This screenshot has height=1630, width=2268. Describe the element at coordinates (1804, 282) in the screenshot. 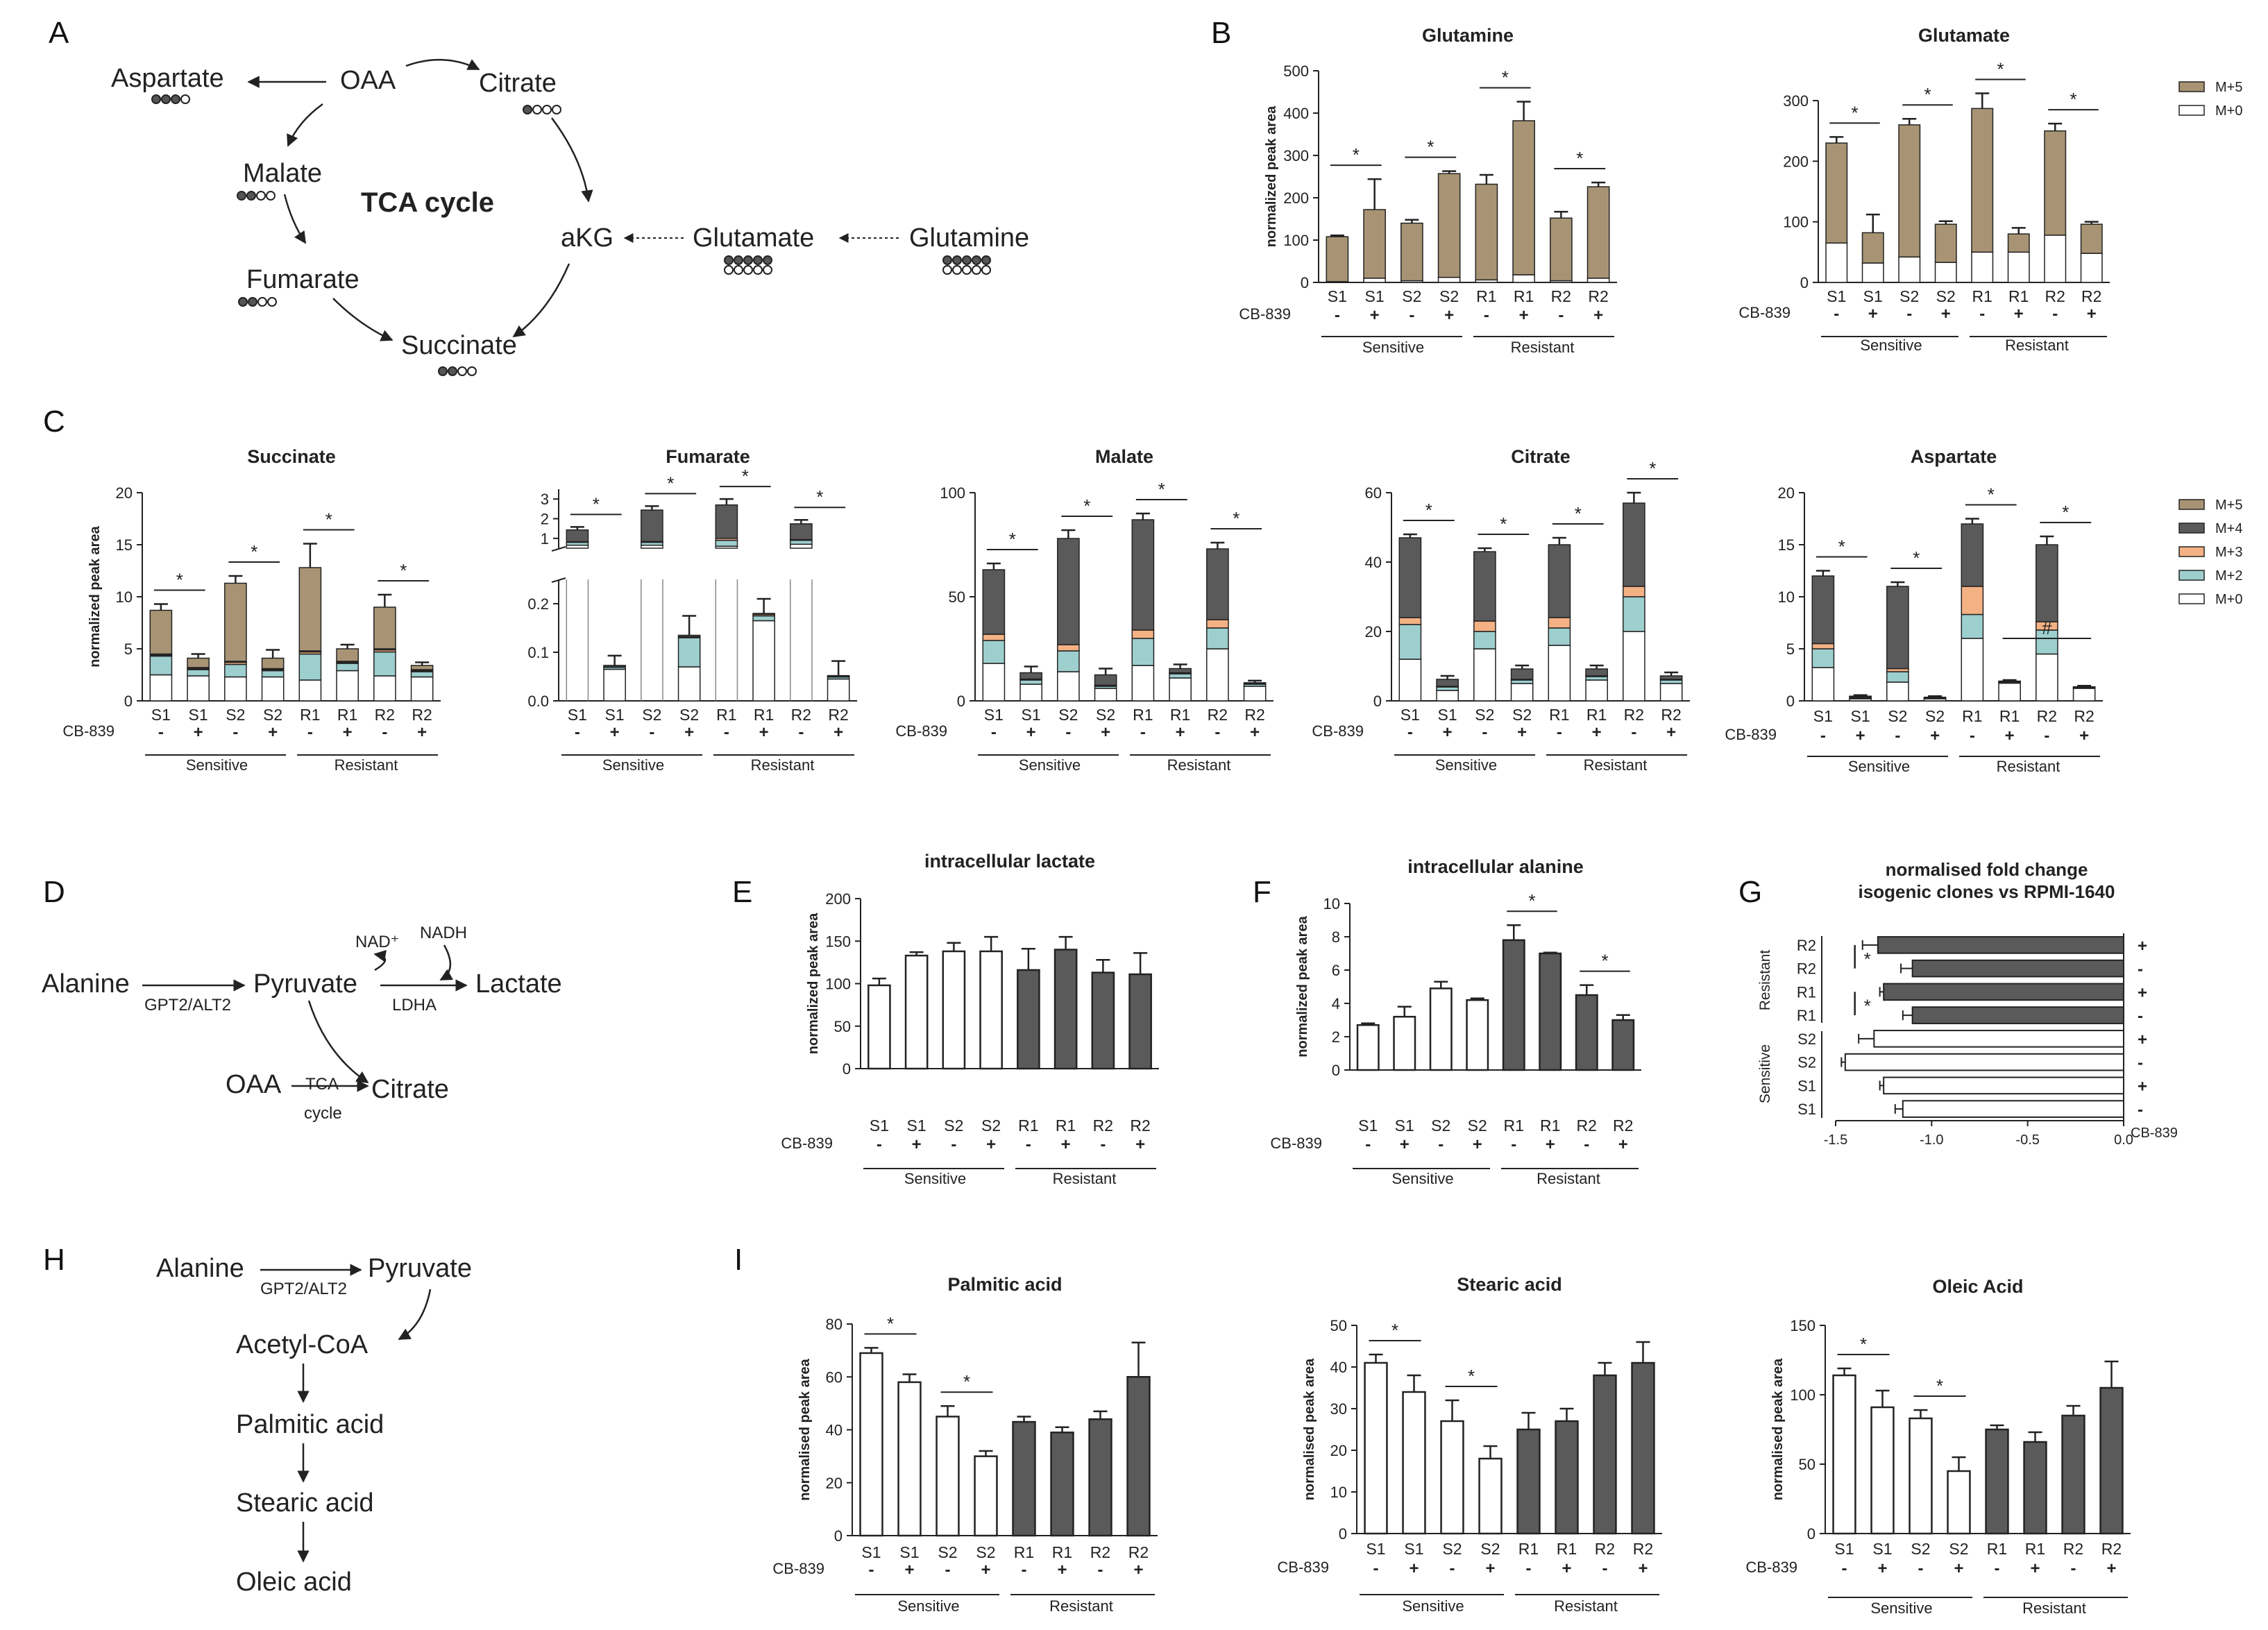

I see `y-tick-label: 0` at that location.